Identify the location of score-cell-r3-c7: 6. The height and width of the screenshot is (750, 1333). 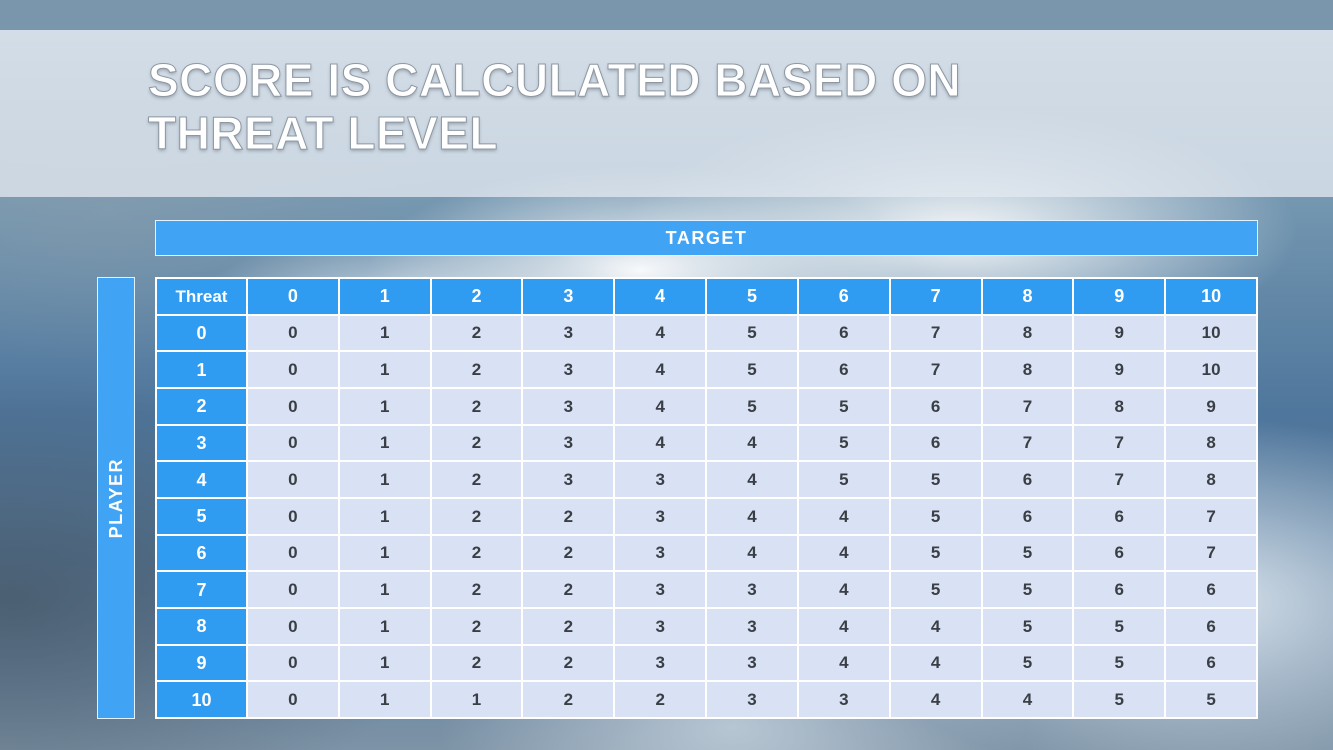
(935, 443).